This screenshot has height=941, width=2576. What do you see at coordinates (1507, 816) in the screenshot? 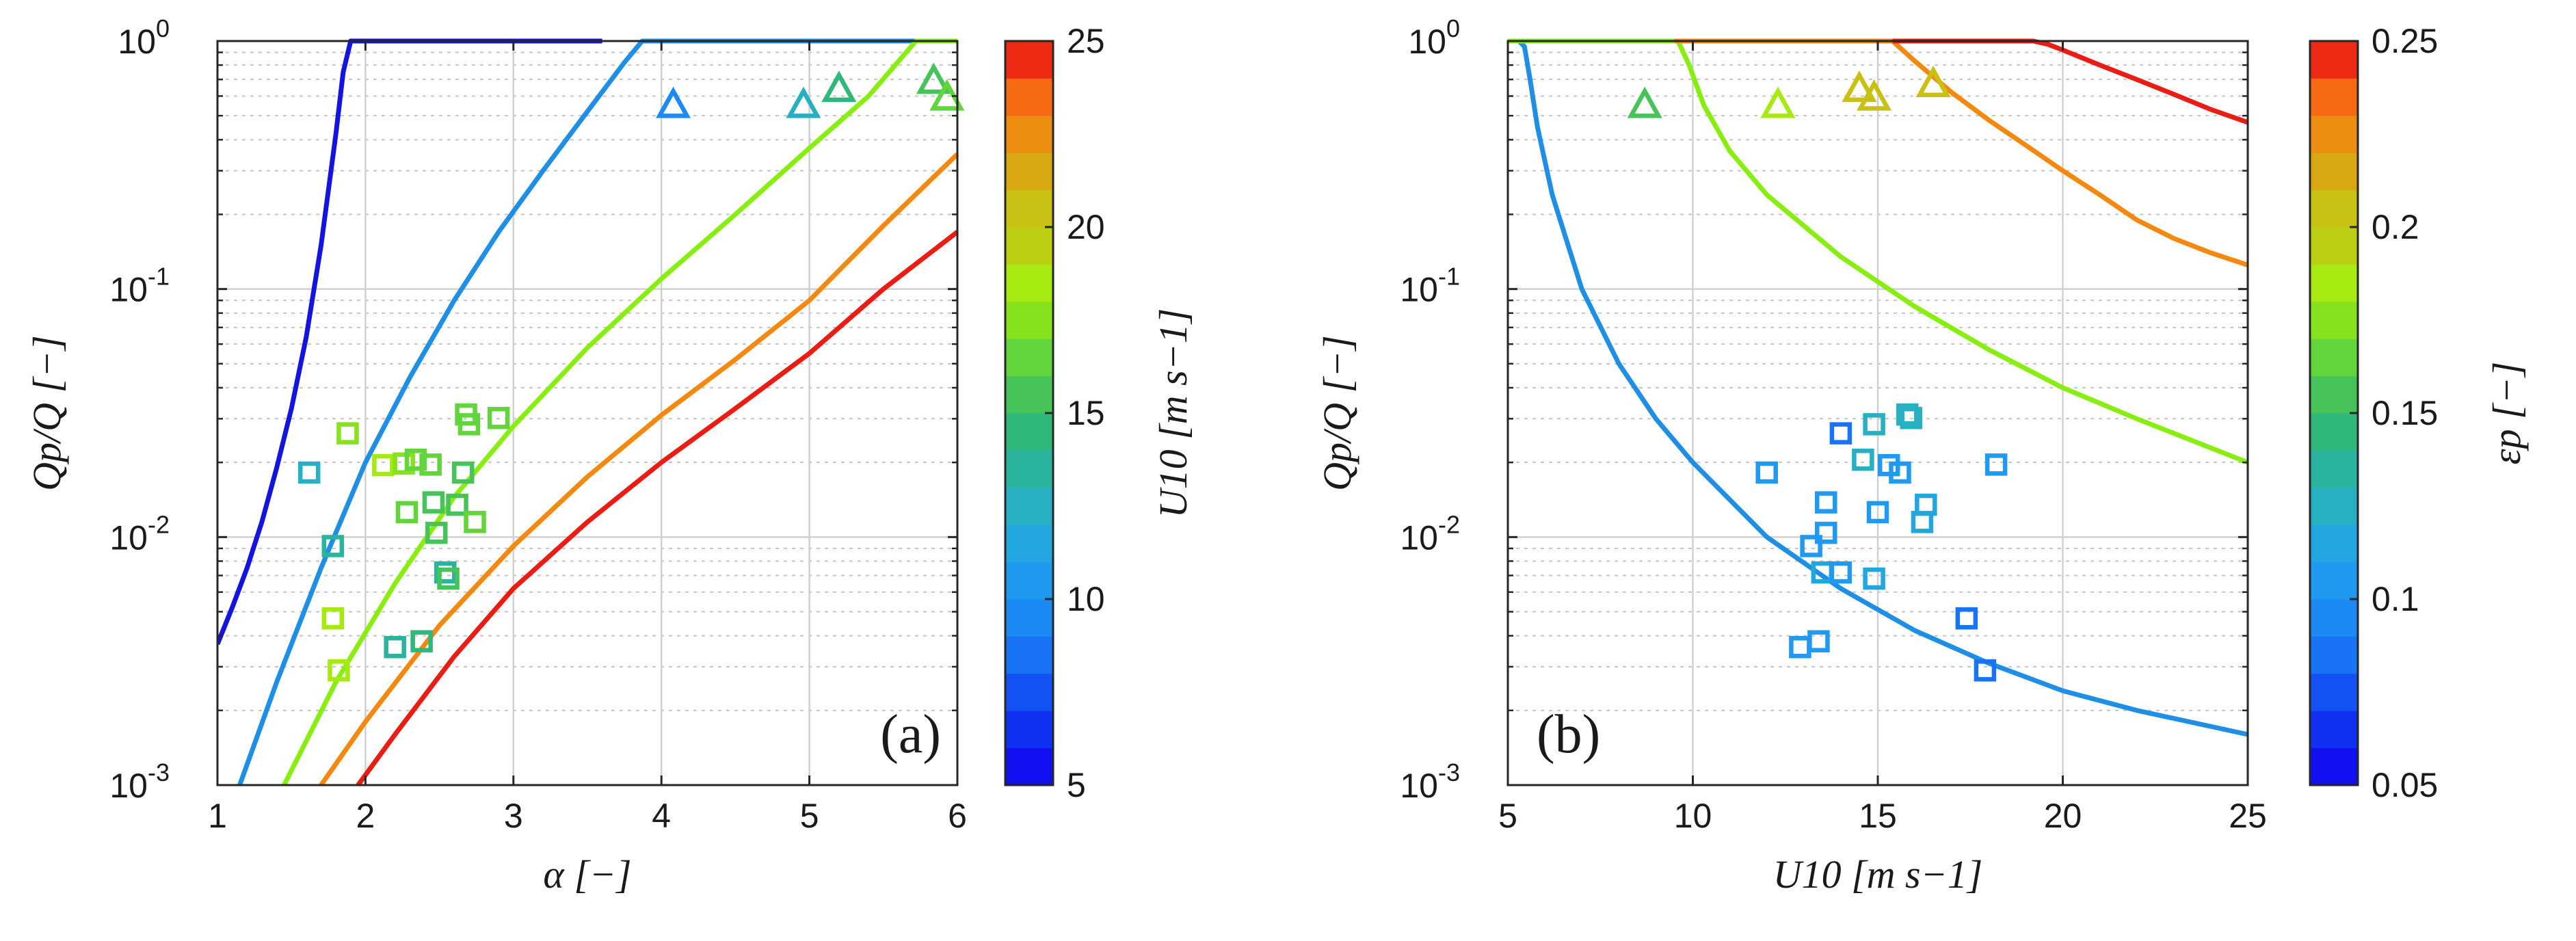
I see `x-tick-label: 5` at bounding box center [1507, 816].